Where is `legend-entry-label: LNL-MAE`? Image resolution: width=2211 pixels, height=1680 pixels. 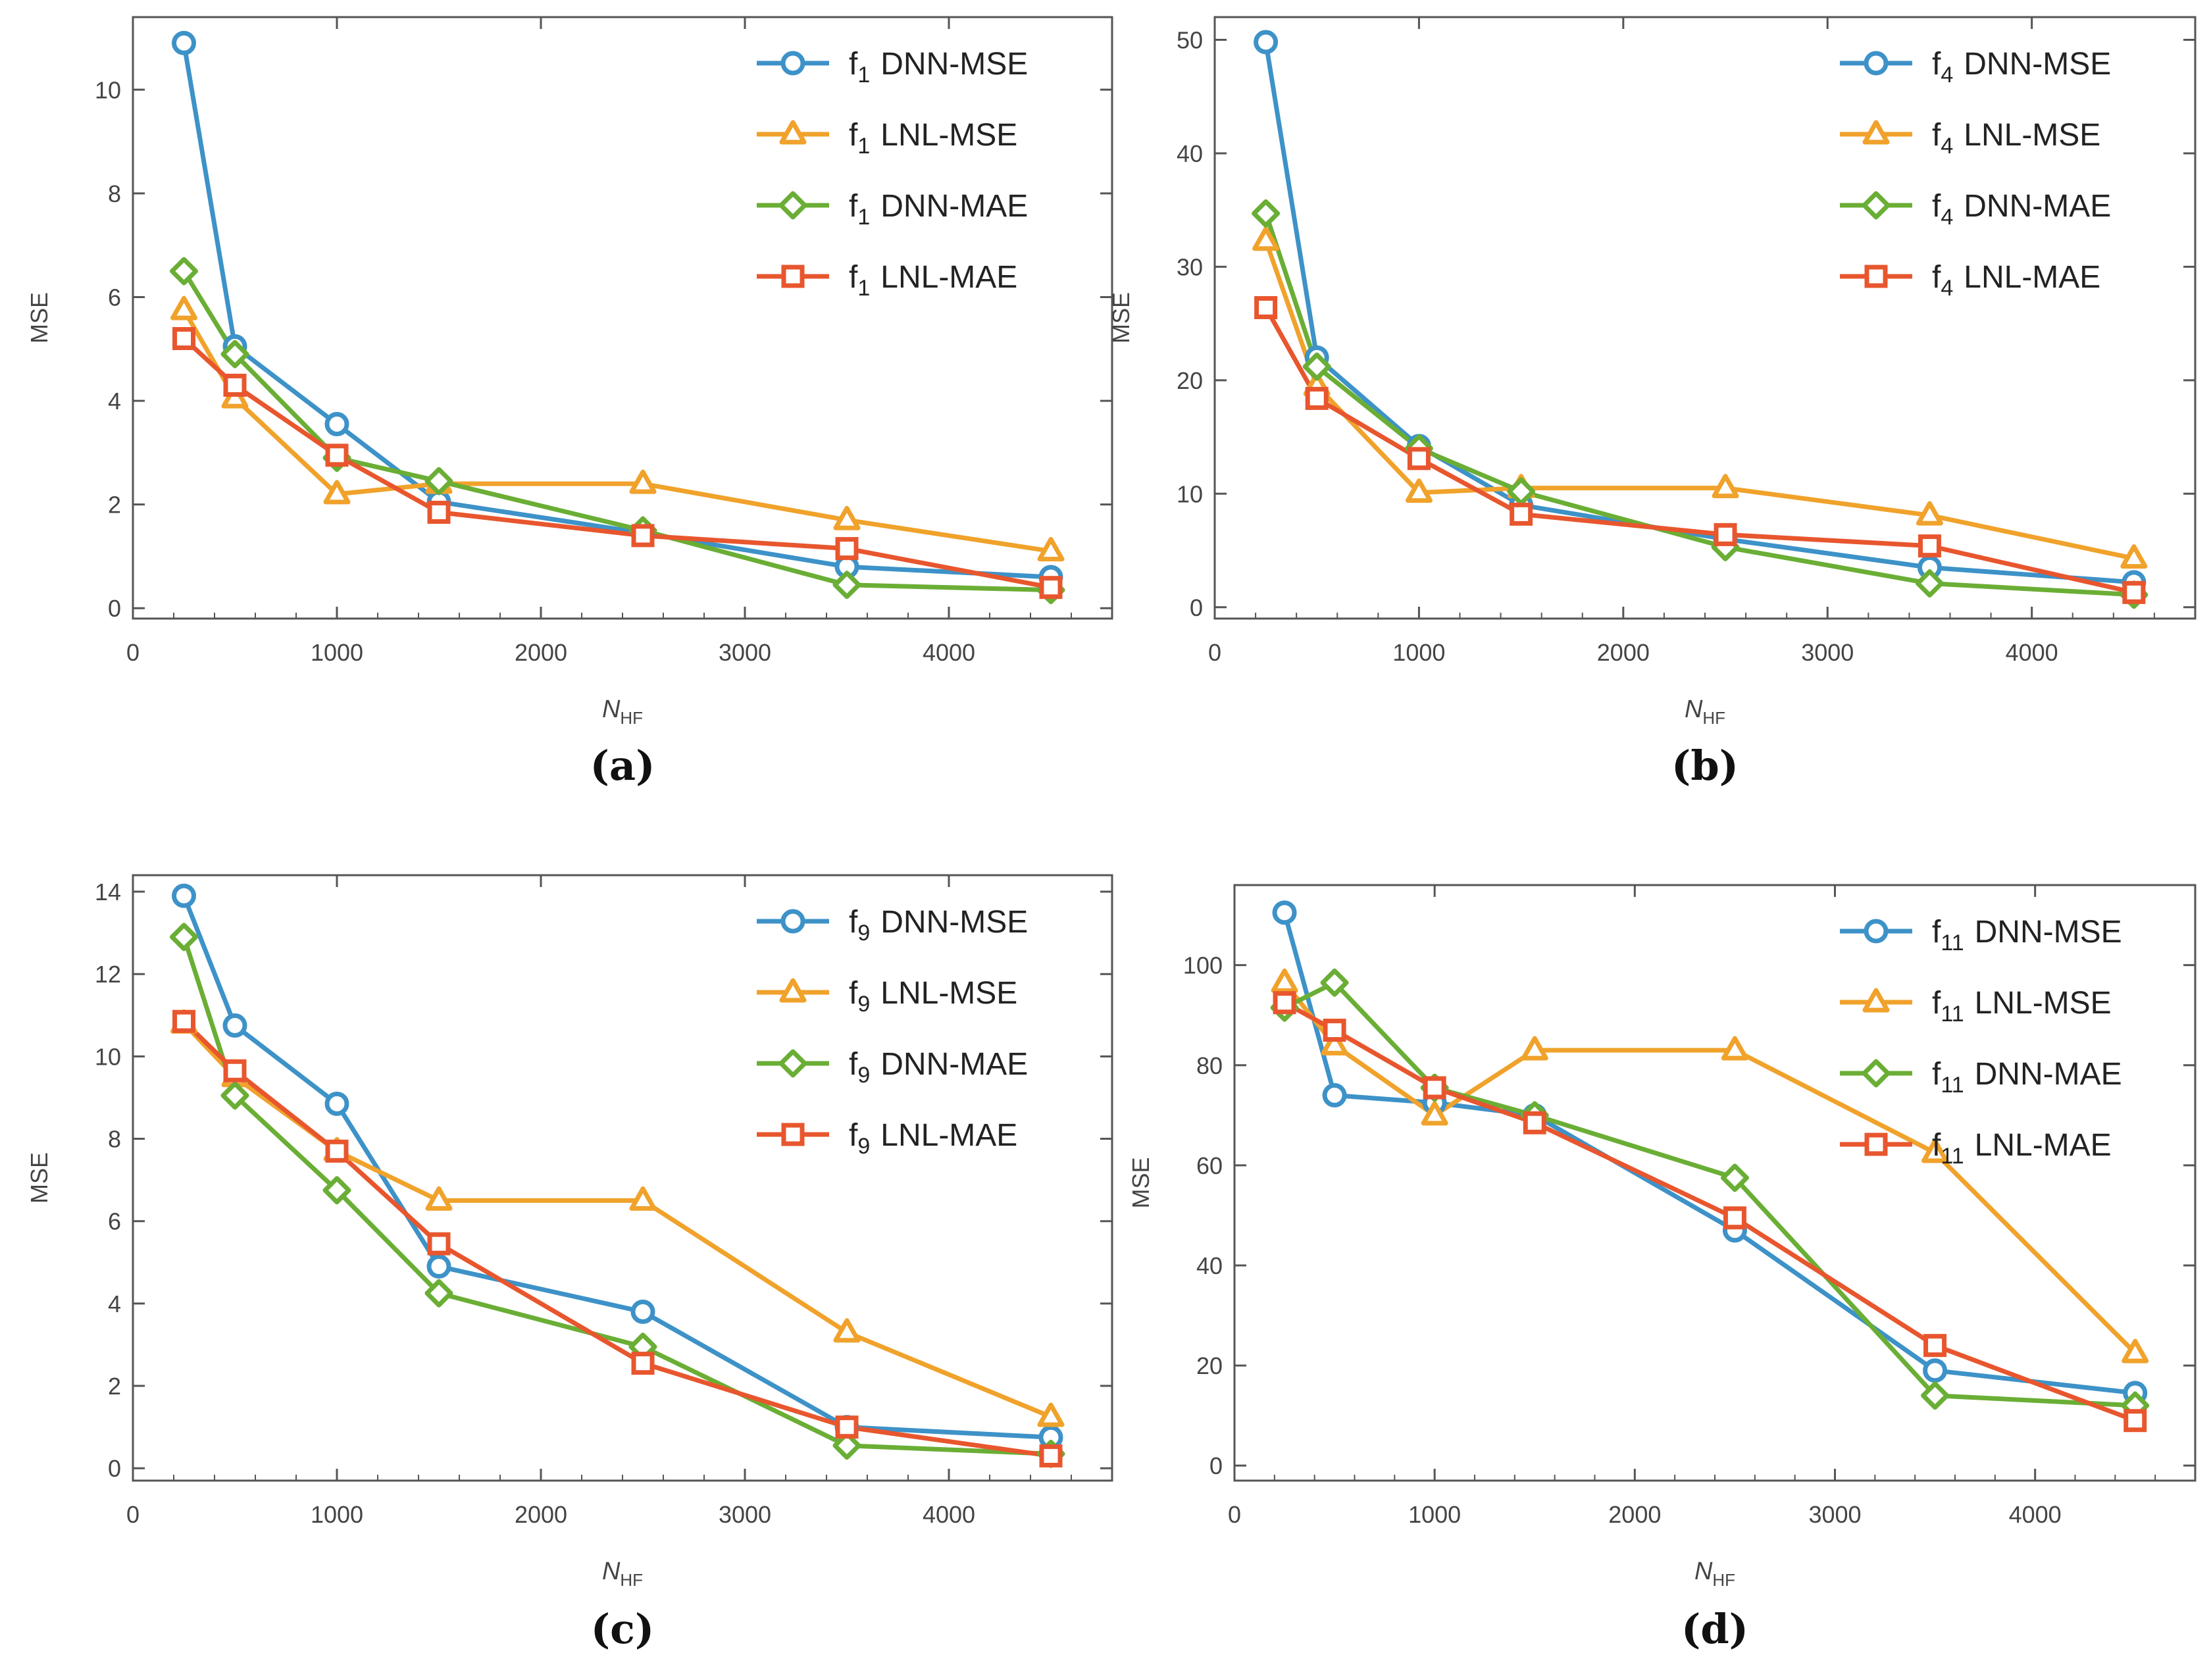
legend-entry-label: LNL-MAE is located at coordinates (948, 1135).